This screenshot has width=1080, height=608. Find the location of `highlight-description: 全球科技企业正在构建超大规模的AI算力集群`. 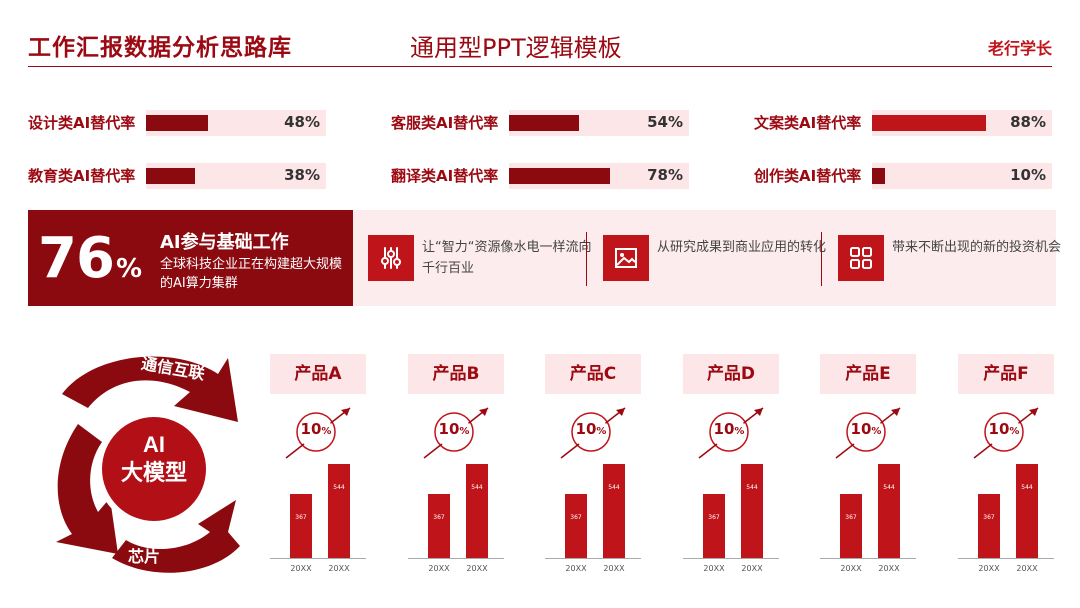

highlight-description: 全球科技企业正在构建超大规模的AI算力集群 is located at coordinates (251, 274).